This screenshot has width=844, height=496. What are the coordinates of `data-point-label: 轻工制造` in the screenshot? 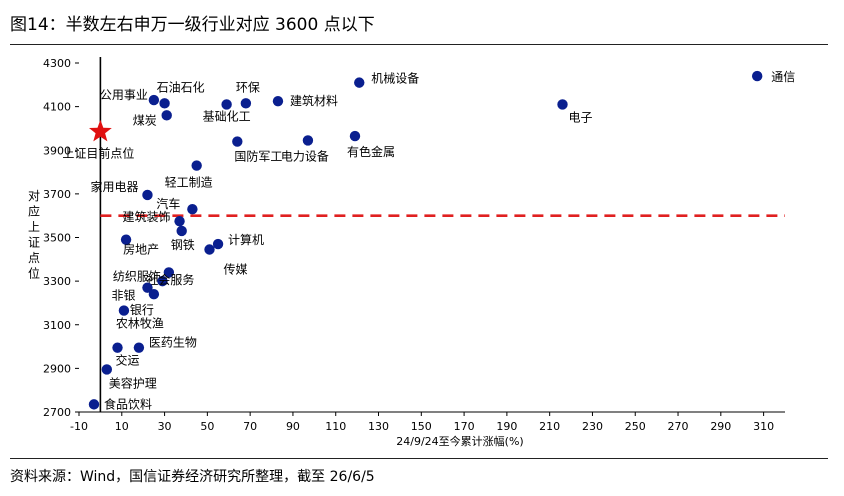 It's located at (189, 183).